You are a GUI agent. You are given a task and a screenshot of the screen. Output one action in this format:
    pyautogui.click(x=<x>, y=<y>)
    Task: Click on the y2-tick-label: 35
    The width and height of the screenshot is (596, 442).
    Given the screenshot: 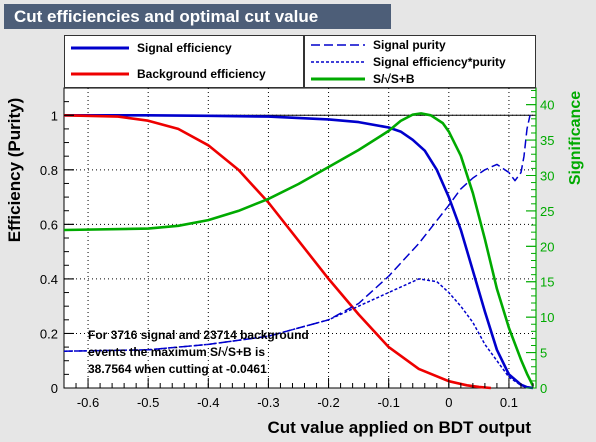 What is the action you would take?
    pyautogui.click(x=547, y=140)
    